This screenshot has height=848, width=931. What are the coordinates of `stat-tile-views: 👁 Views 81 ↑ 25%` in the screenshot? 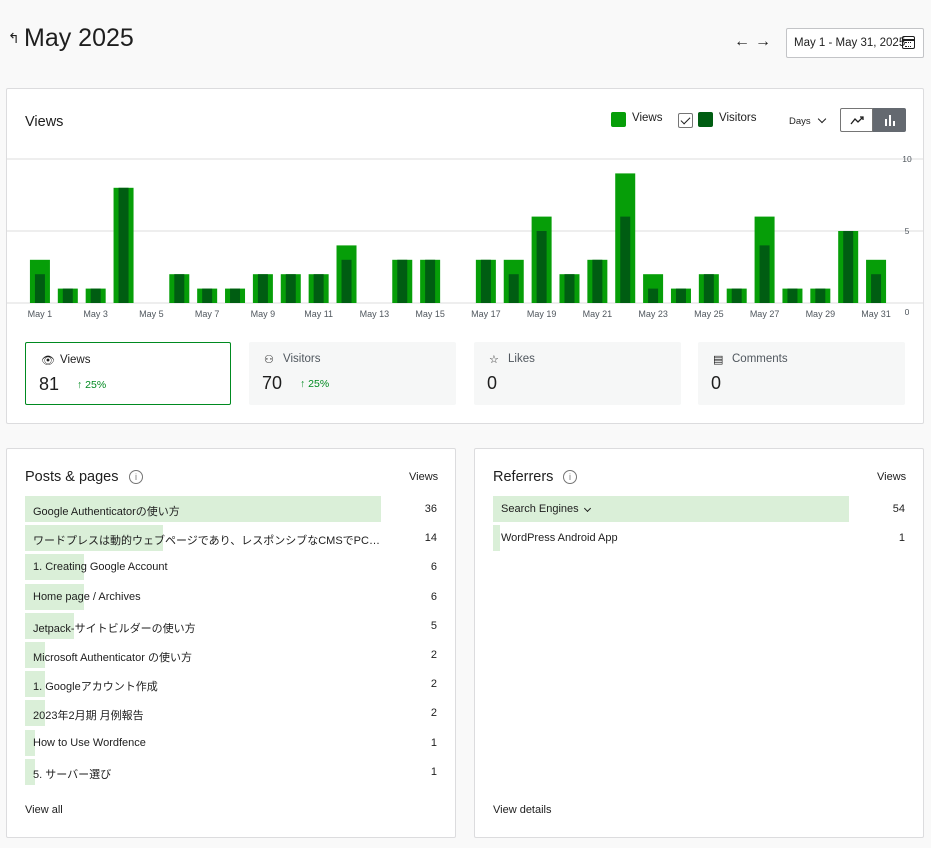 It's located at (128, 373).